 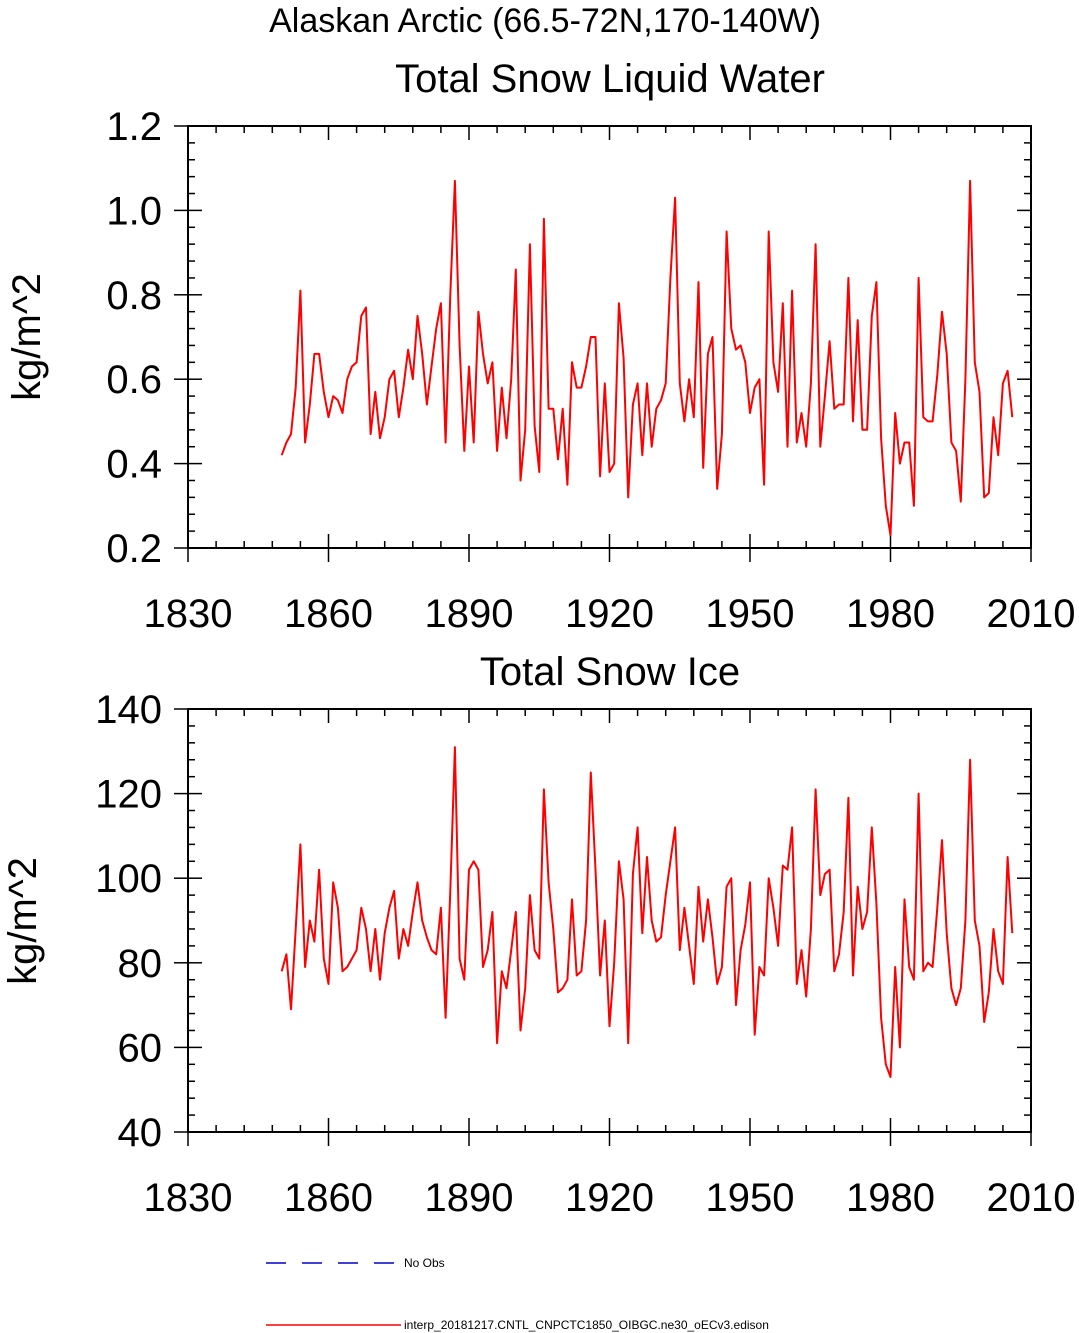 What do you see at coordinates (27, 337) in the screenshot?
I see `y-axis-label-liquid-water: kg/m^2` at bounding box center [27, 337].